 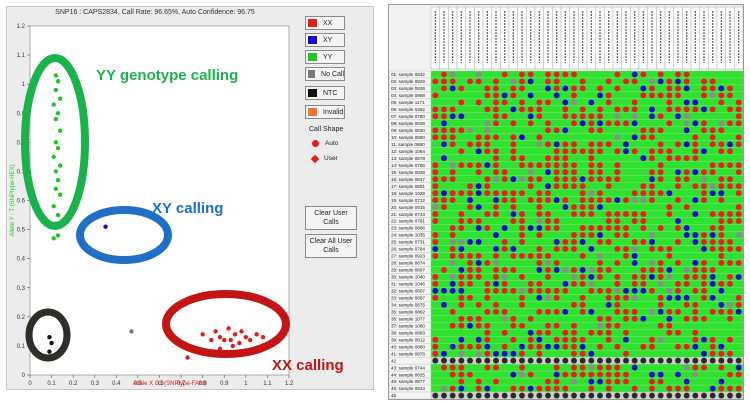 What do you see at coordinates (49, 337) in the screenshot?
I see `data-point-ntc` at bounding box center [49, 337].